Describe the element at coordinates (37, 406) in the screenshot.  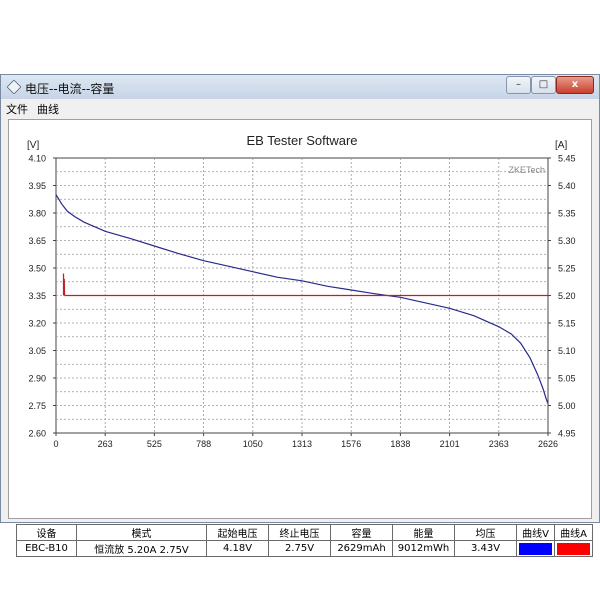
I see `left-tick-label: 2.75` at that location.